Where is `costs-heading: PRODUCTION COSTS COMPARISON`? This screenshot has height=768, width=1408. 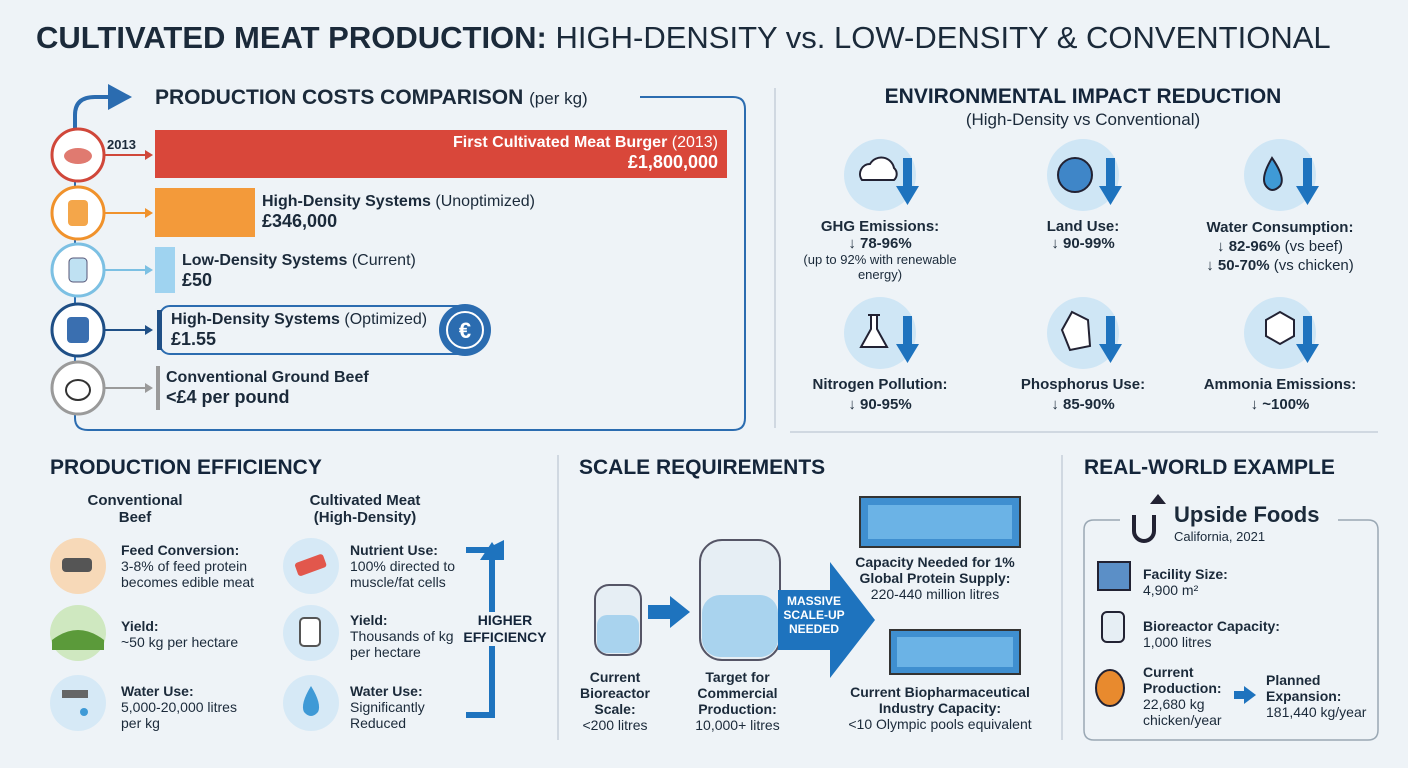 costs-heading: PRODUCTION COSTS COMPARISON is located at coordinates (339, 97).